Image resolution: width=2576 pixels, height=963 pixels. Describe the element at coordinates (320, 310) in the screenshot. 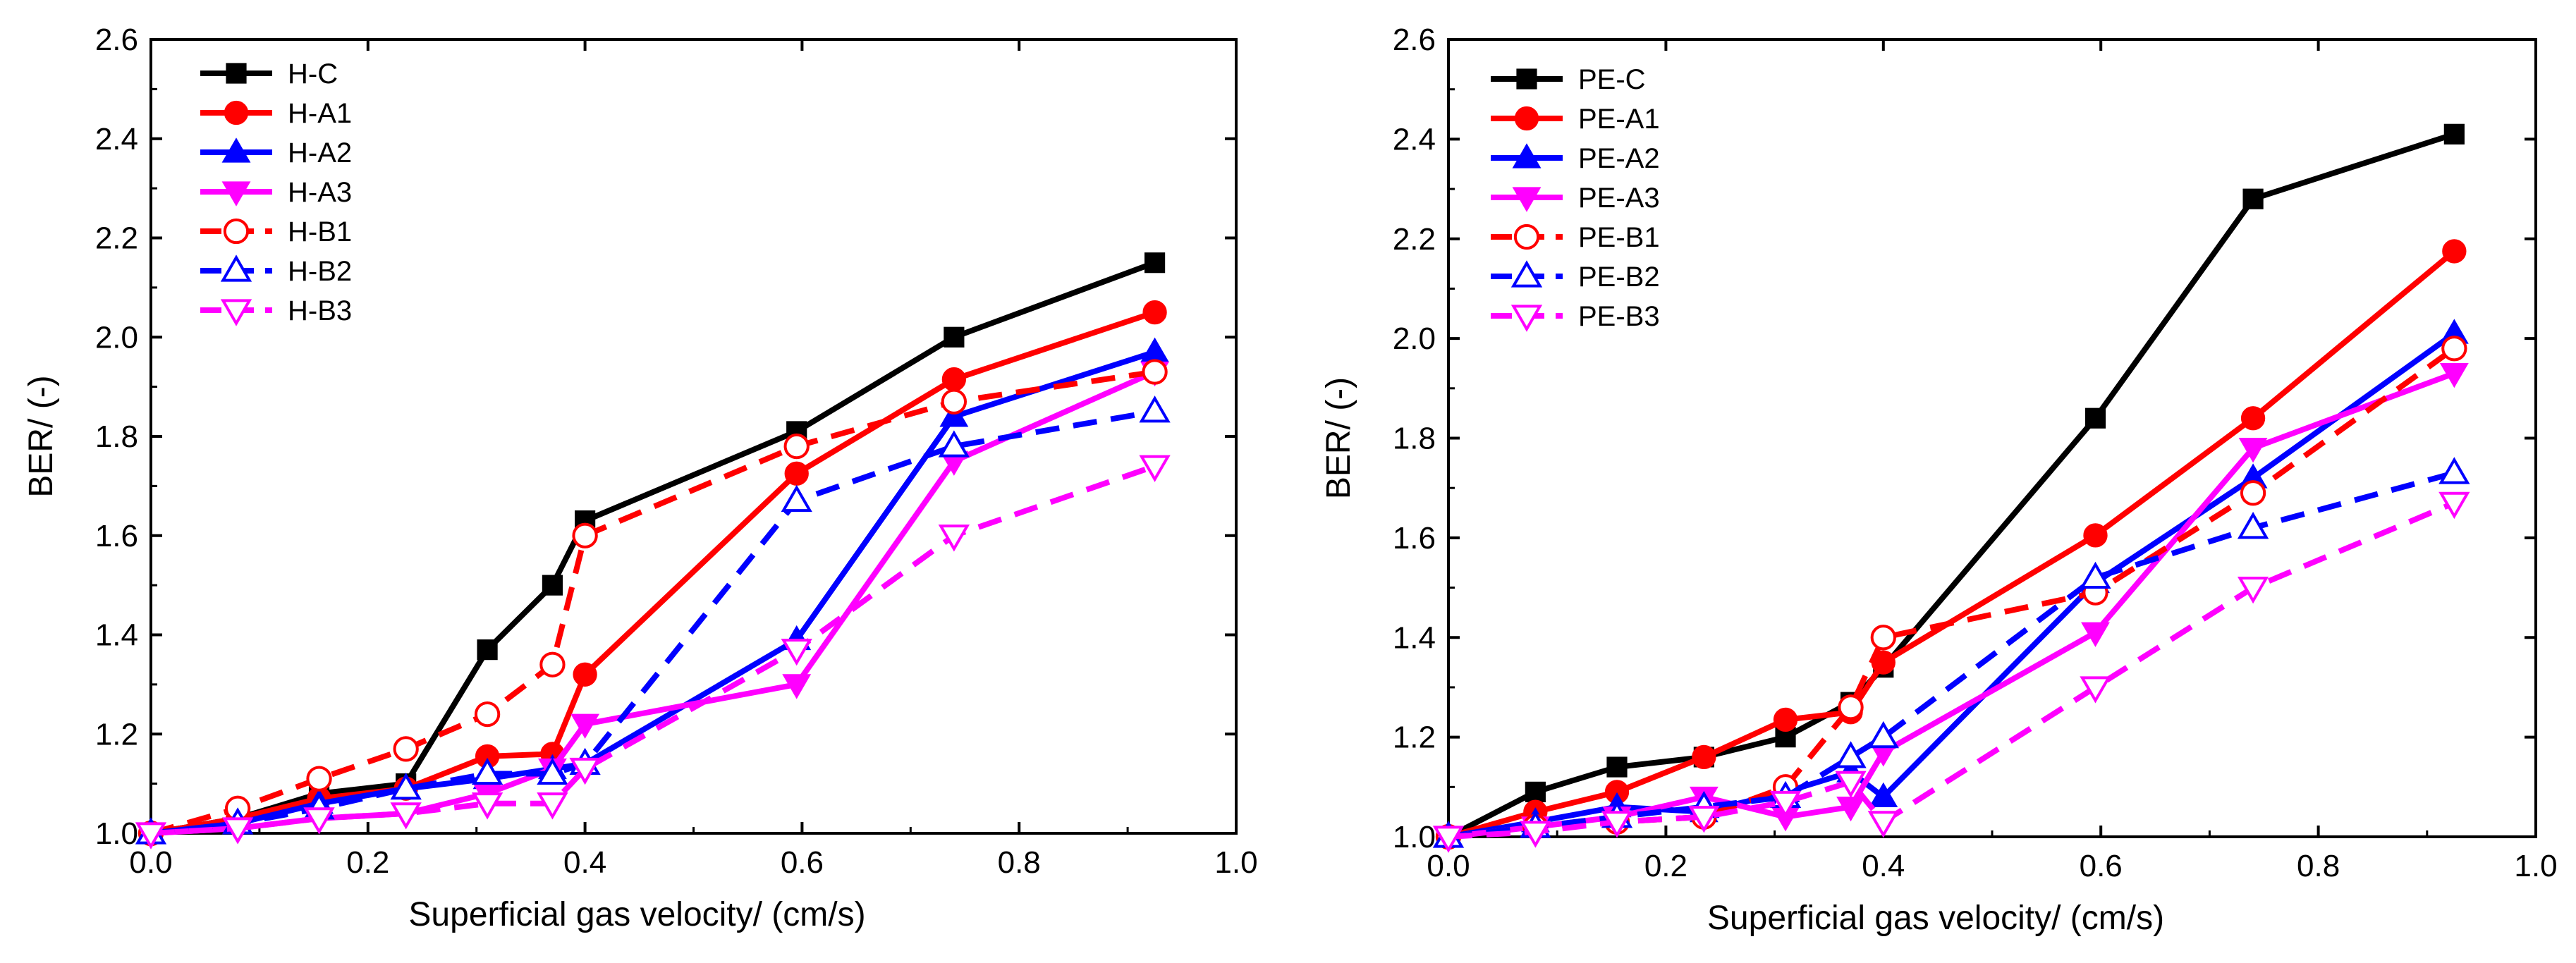

I see `chart0-legend-label: H-B3` at that location.